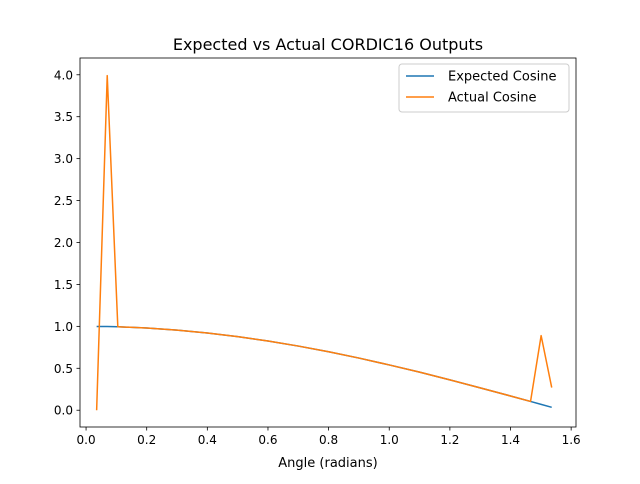 The image size is (640, 484). I want to click on legend: Expected Cosine Actual Cosine, so click(484, 88).